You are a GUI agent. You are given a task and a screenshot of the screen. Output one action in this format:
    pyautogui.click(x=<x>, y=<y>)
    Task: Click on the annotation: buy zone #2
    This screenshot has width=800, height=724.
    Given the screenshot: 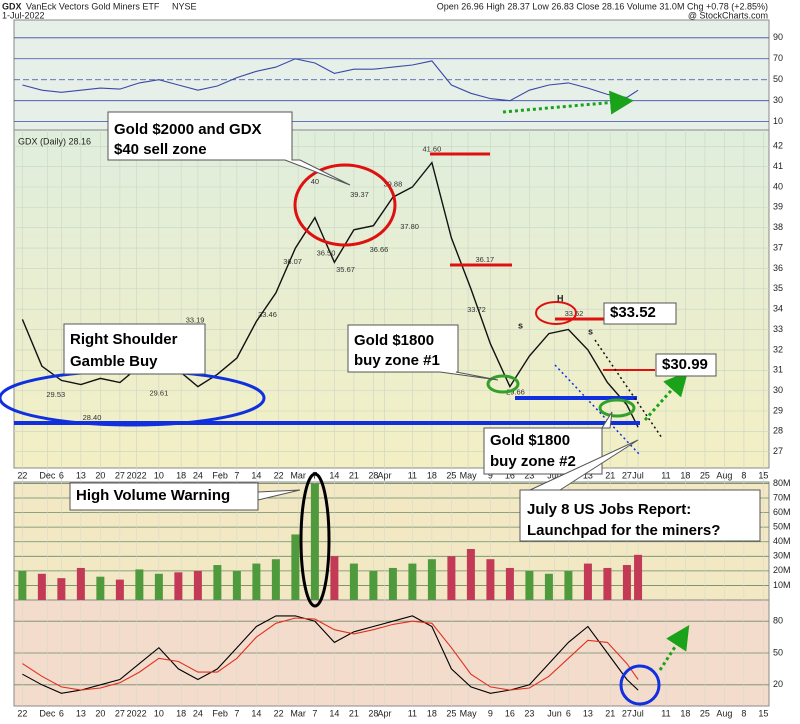 What is the action you would take?
    pyautogui.click(x=533, y=461)
    